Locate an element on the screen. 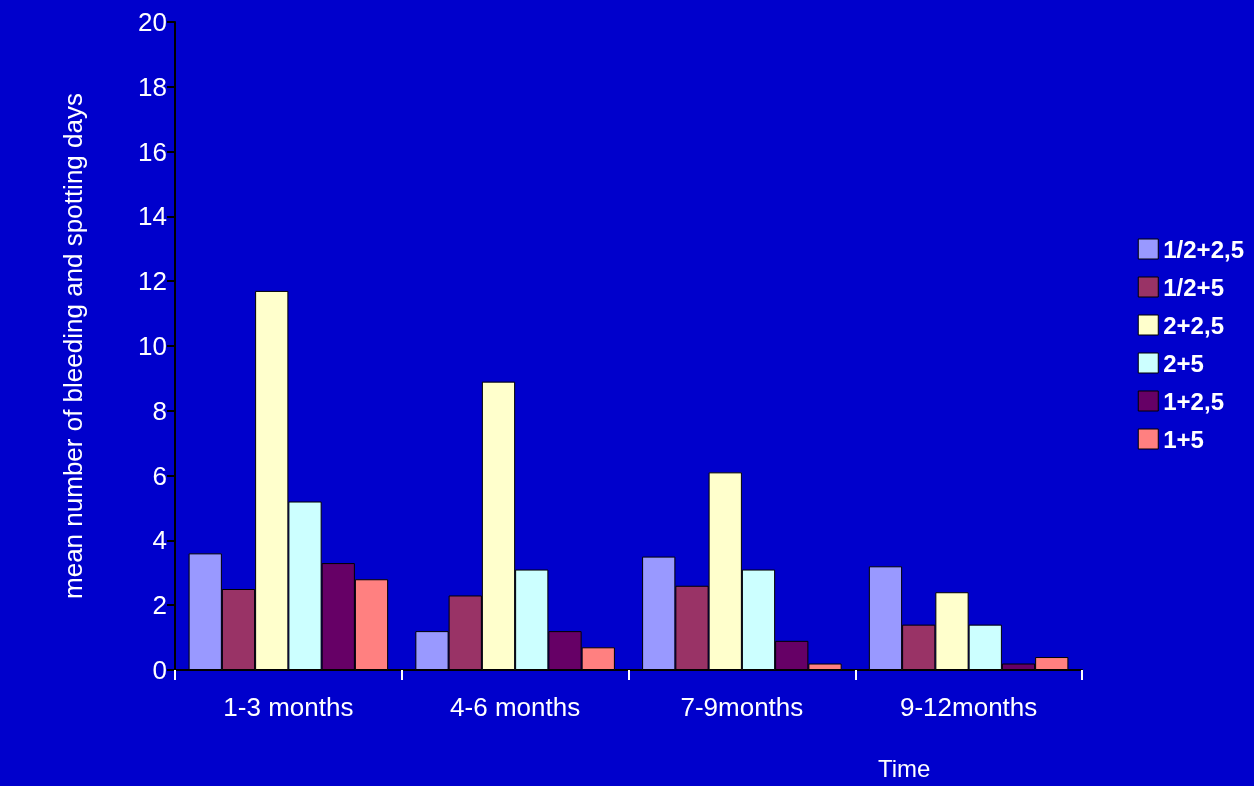 This screenshot has height=786, width=1254. y-tick-label: 8 is located at coordinates (159, 410).